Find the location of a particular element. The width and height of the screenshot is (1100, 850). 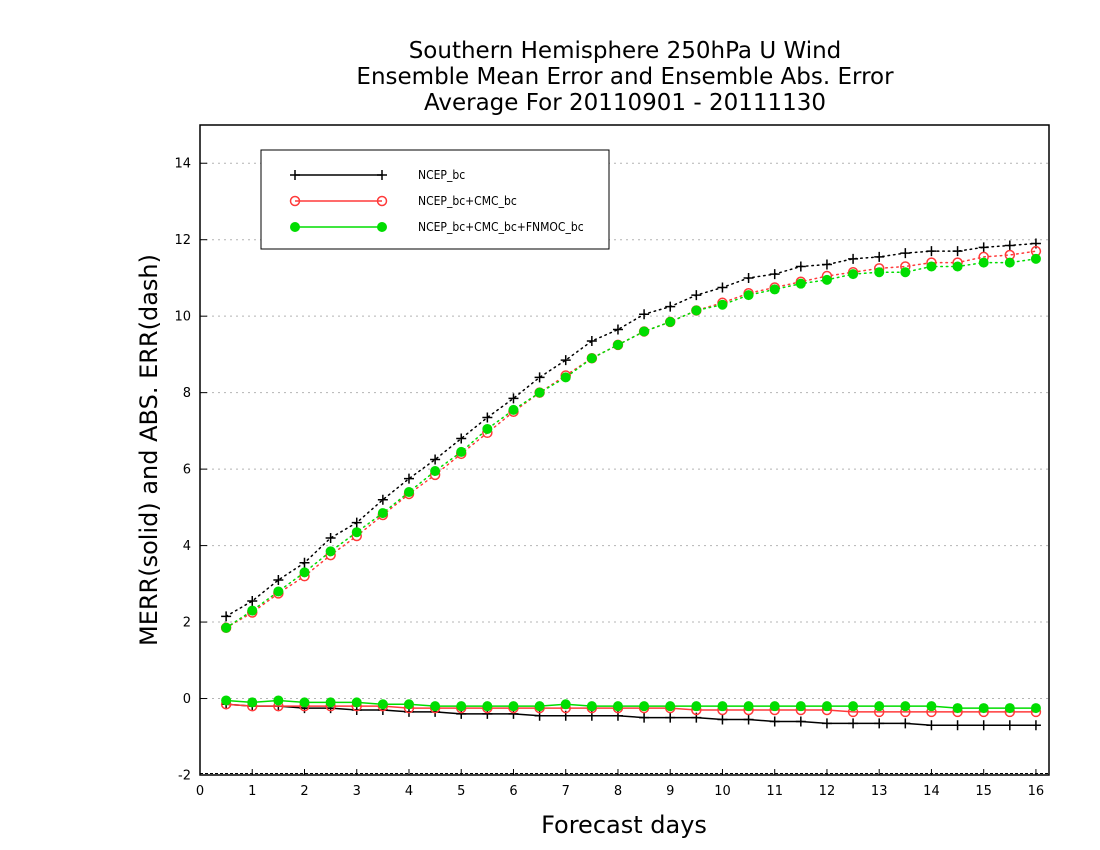

y-tick-label: -2 is located at coordinates (184, 776).